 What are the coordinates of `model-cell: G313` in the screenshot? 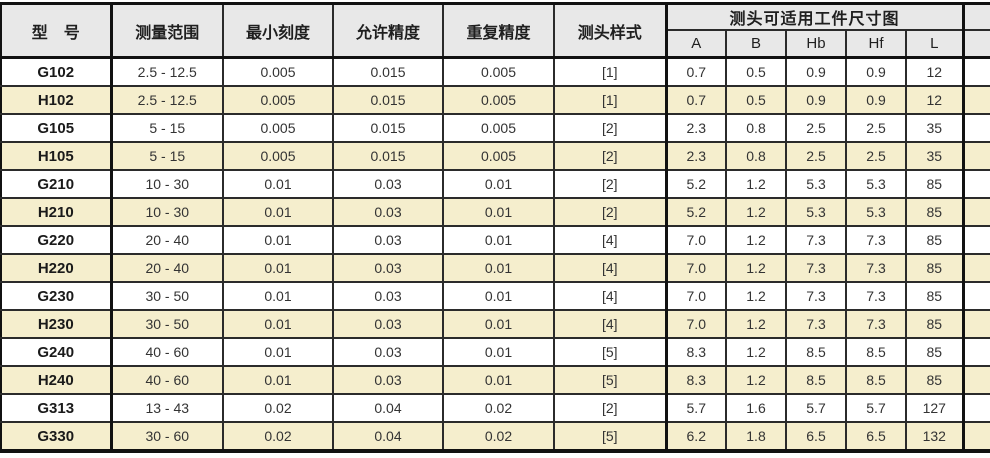 It's located at (56, 408).